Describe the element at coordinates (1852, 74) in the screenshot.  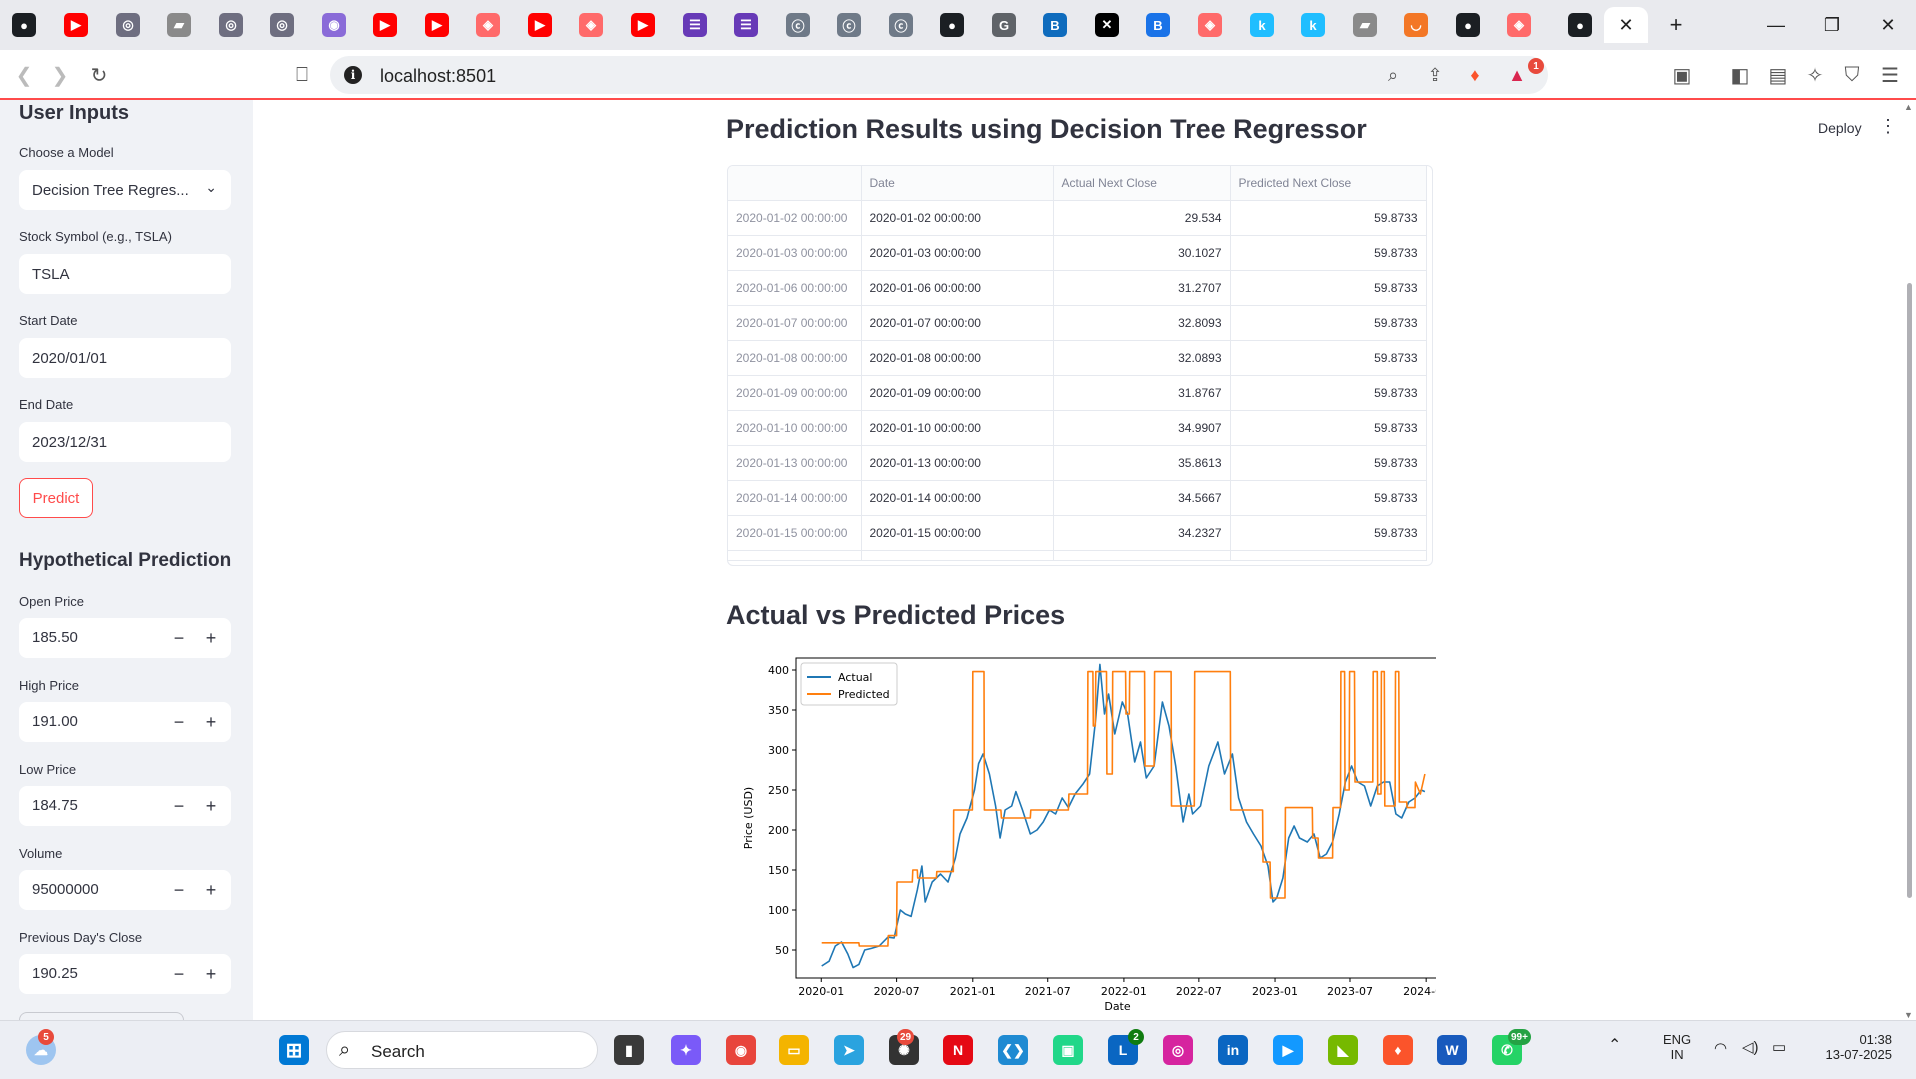
I see `vpn-icon: ⛉` at that location.